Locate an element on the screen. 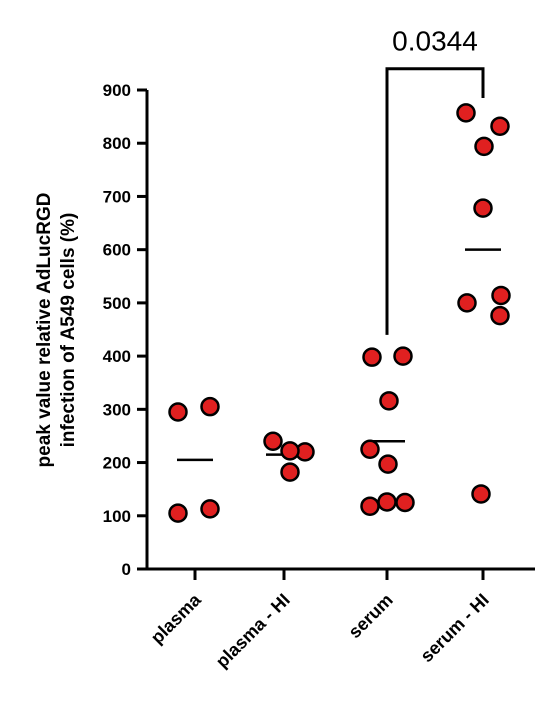  y-tick-label: 600 is located at coordinates (117, 250).